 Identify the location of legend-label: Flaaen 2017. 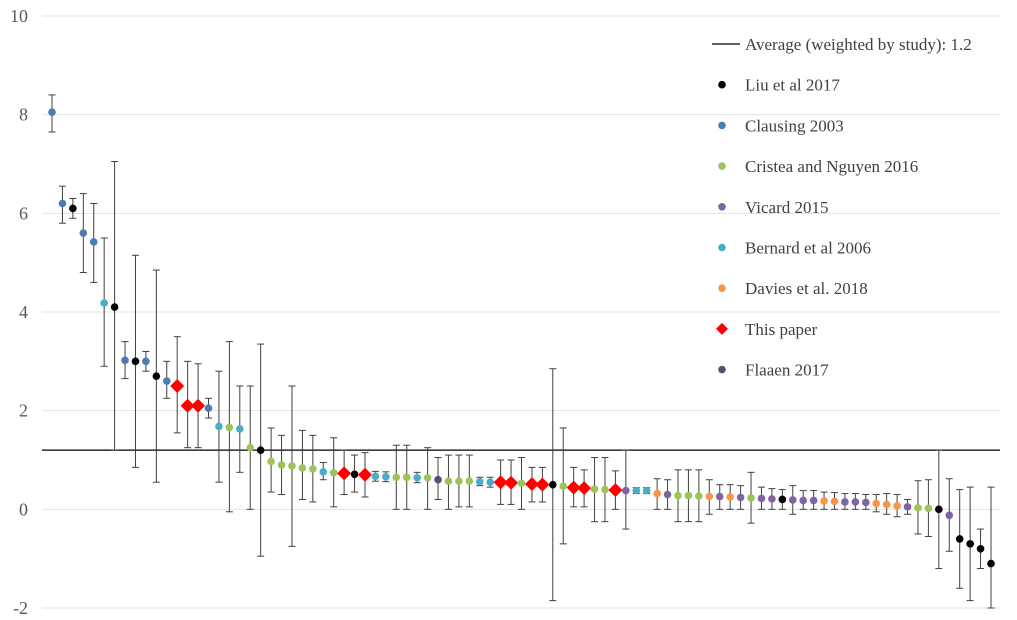
(787, 370).